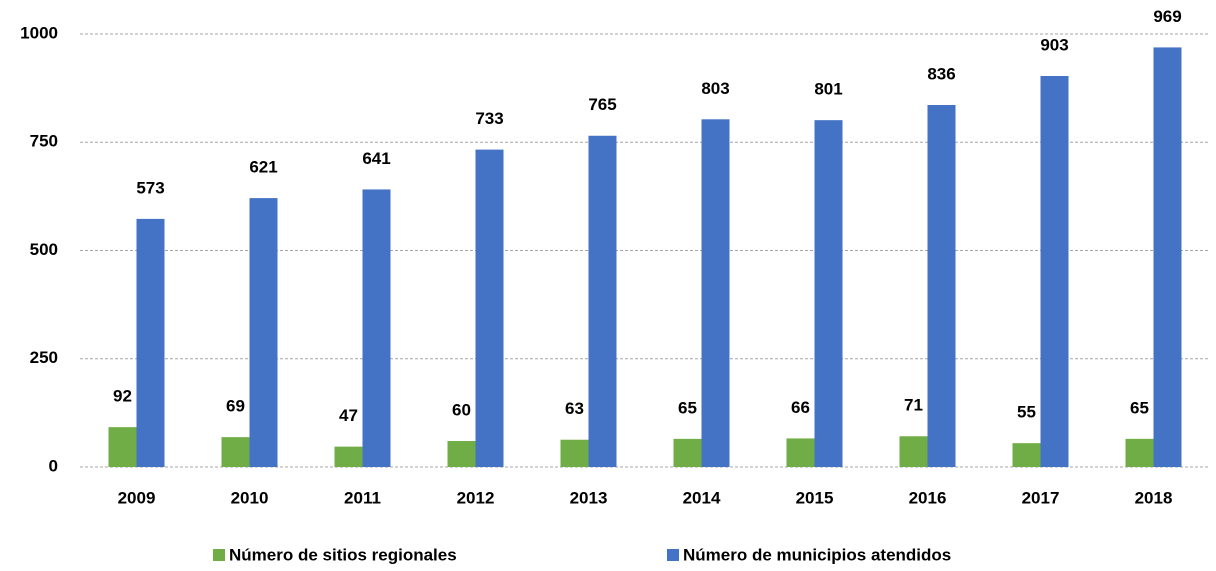 This screenshot has height=571, width=1216. I want to click on data-label: 969, so click(1167, 16).